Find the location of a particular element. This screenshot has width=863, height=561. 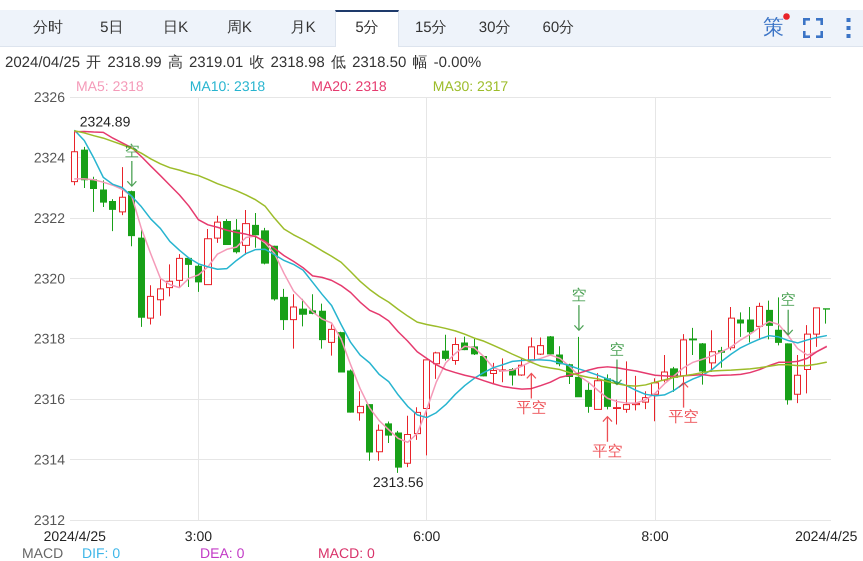

y-tick-label: 2324 is located at coordinates (50, 157).